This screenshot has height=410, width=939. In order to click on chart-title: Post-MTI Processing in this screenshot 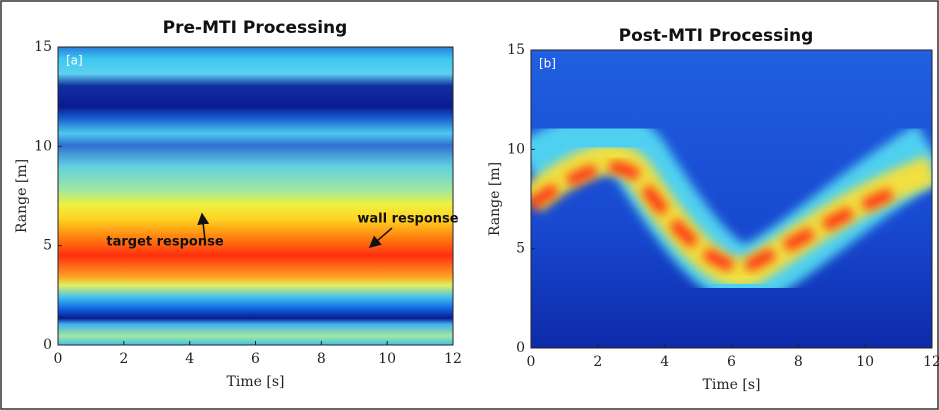, I will do `click(716, 36)`.